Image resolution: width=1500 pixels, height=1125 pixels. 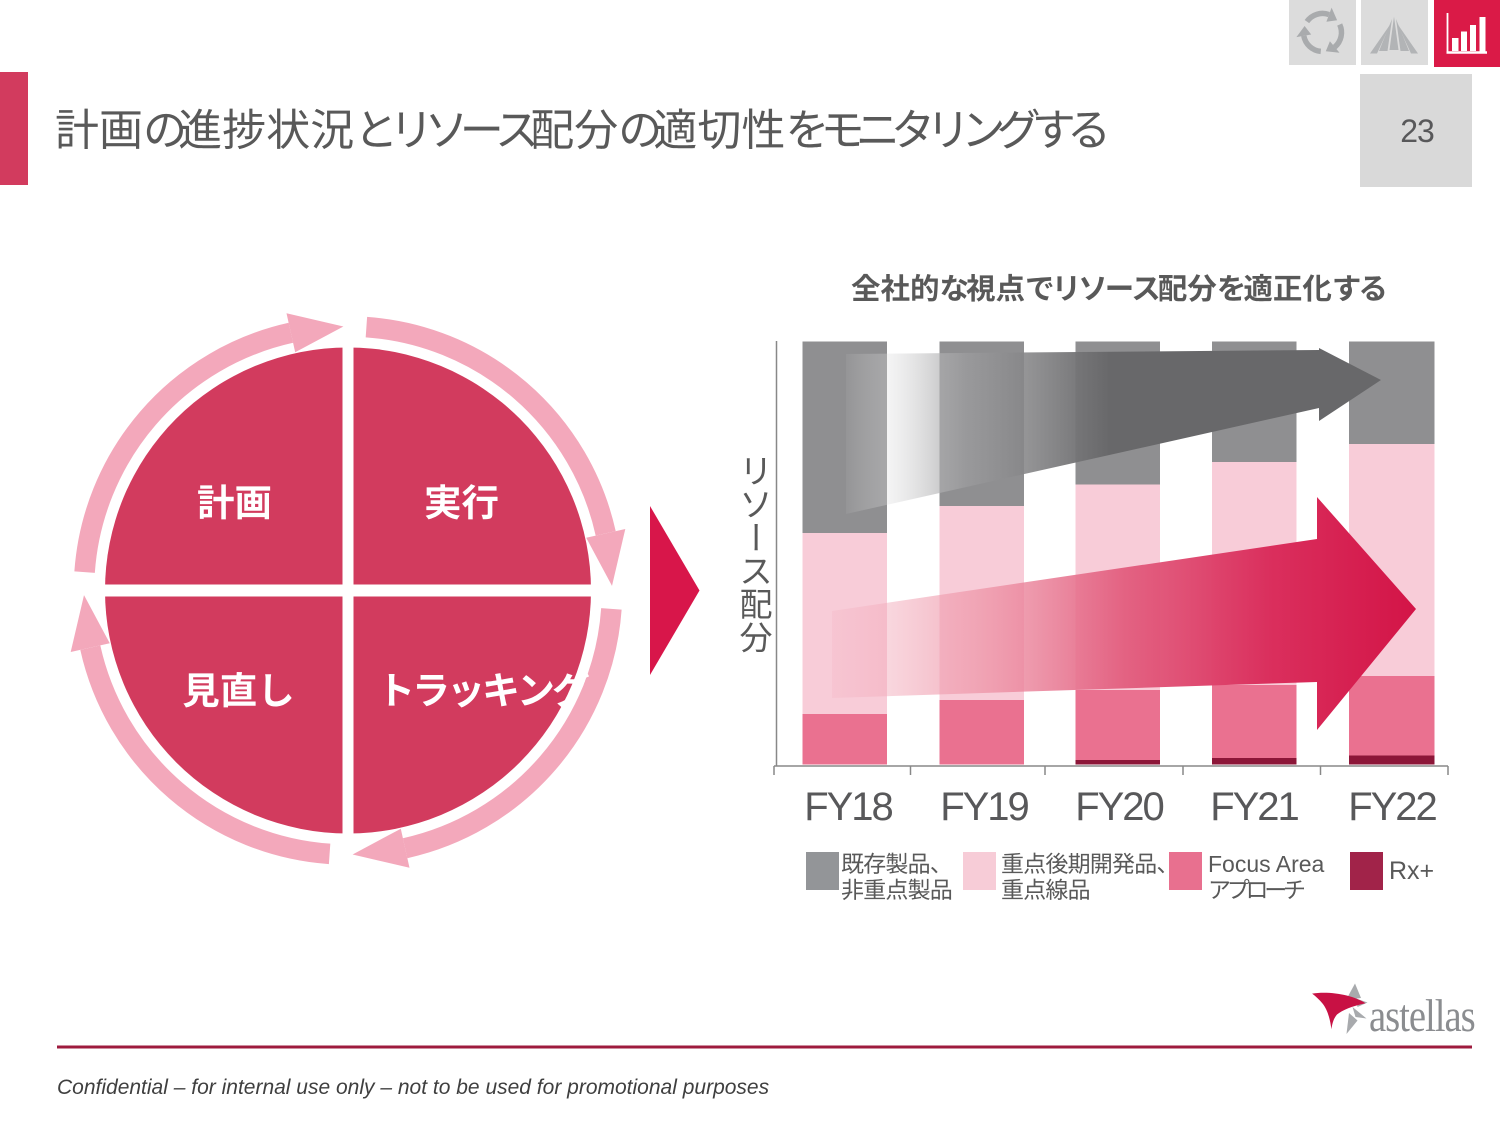 What do you see at coordinates (1119, 807) in the screenshot?
I see `svg-text: FY20` at bounding box center [1119, 807].